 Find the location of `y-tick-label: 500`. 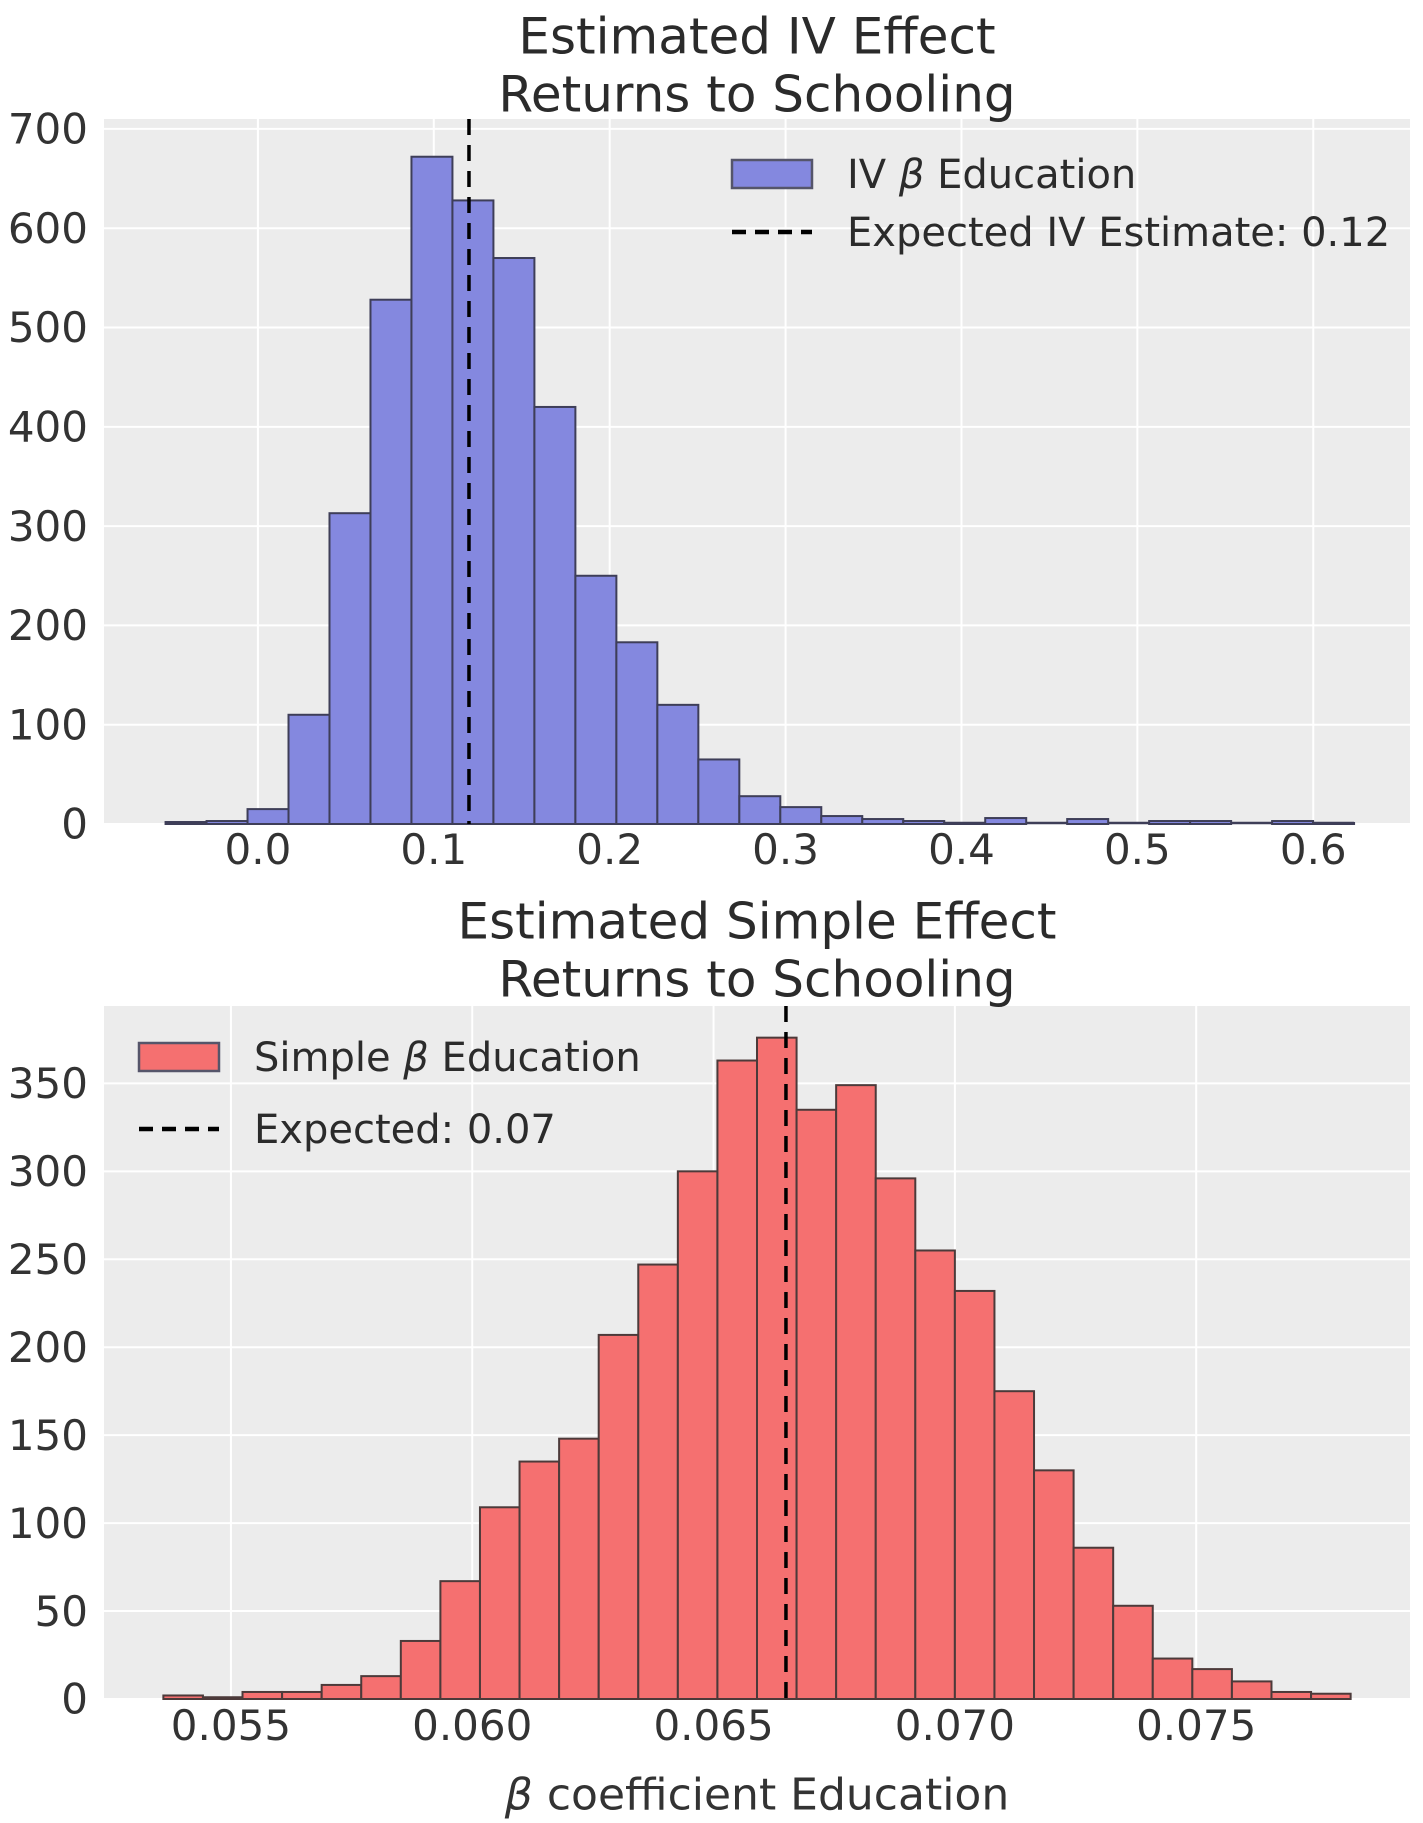

y-tick-label: 500 is located at coordinates (48, 327).